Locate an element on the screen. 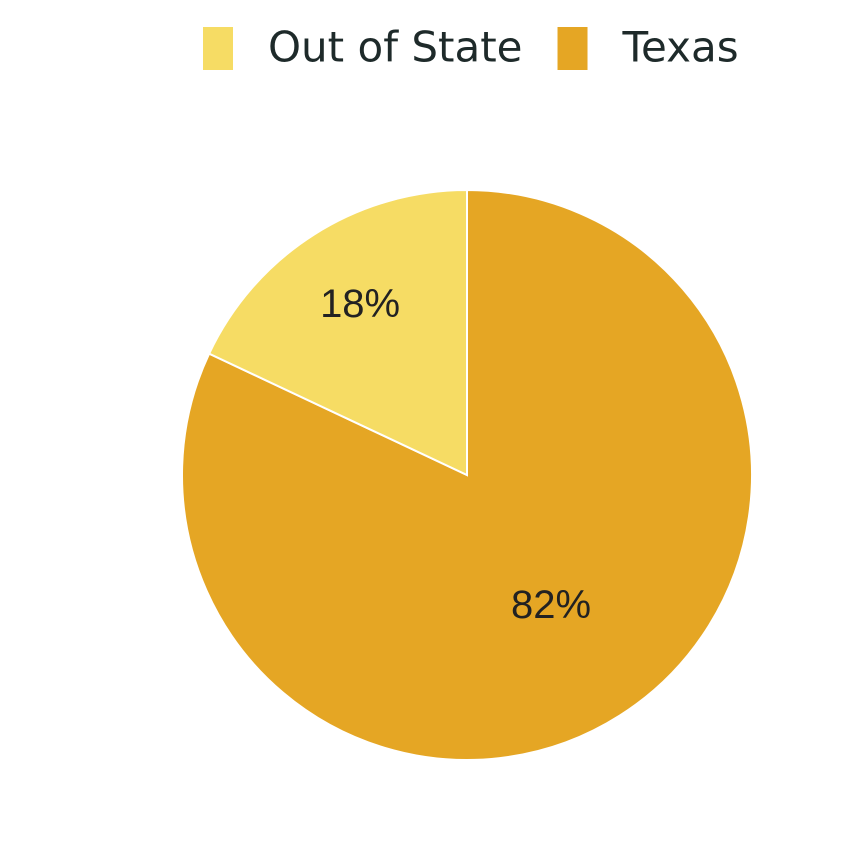 The width and height of the screenshot is (860, 856). legend-label: Out of State is located at coordinates (395, 47).